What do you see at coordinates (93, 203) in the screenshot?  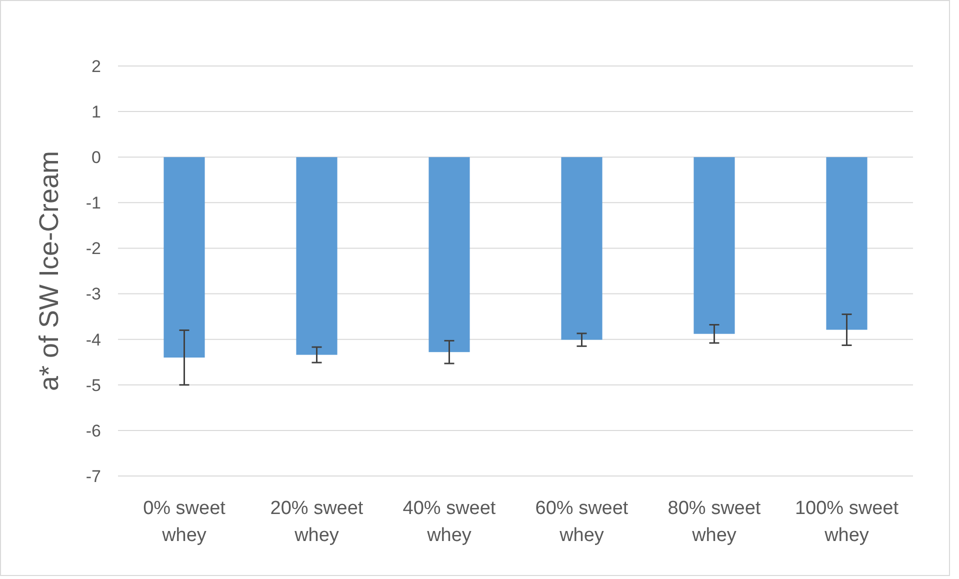 I see `y-tick-label: -1` at bounding box center [93, 203].